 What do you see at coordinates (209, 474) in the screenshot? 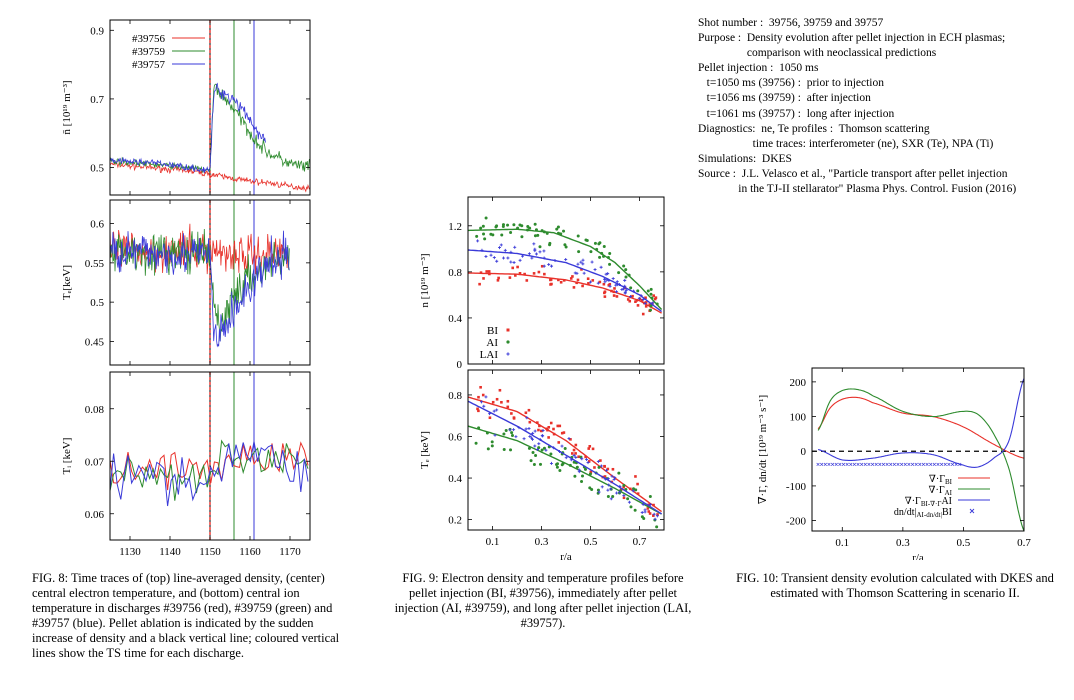
I see `series-#39757-trace` at bounding box center [209, 474].